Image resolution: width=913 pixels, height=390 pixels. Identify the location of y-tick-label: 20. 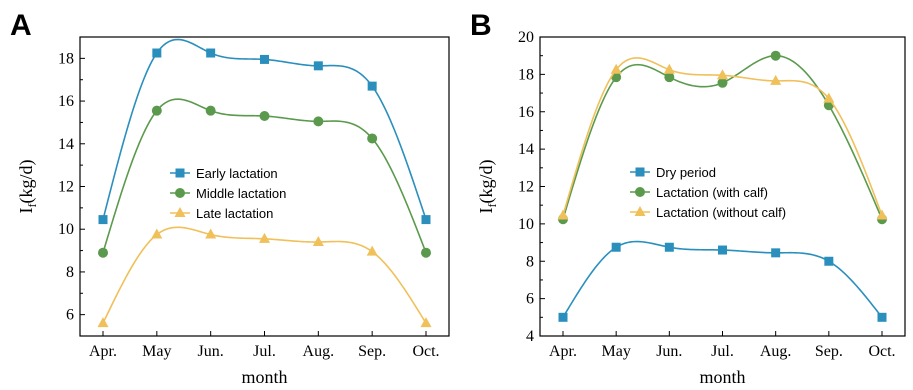
(526, 37).